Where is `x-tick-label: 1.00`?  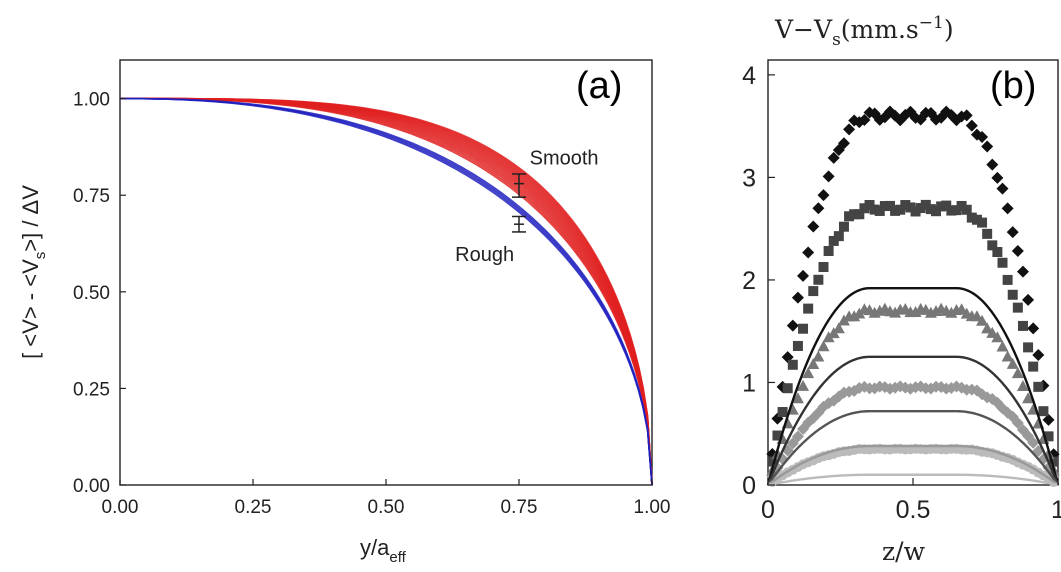 x-tick-label: 1.00 is located at coordinates (652, 507).